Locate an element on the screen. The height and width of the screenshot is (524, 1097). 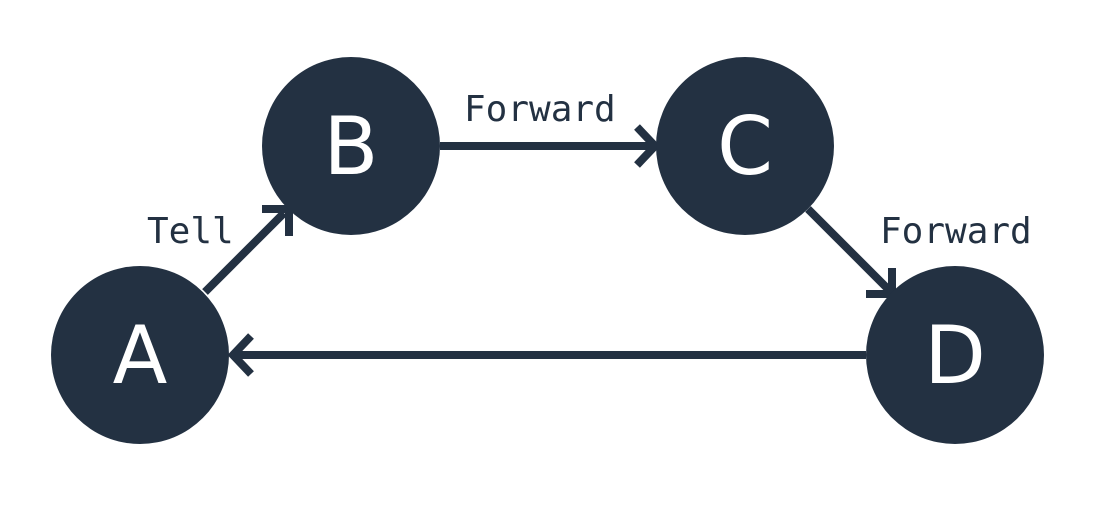
edge-b-to-c-arrowhead is located at coordinates (647, 146).